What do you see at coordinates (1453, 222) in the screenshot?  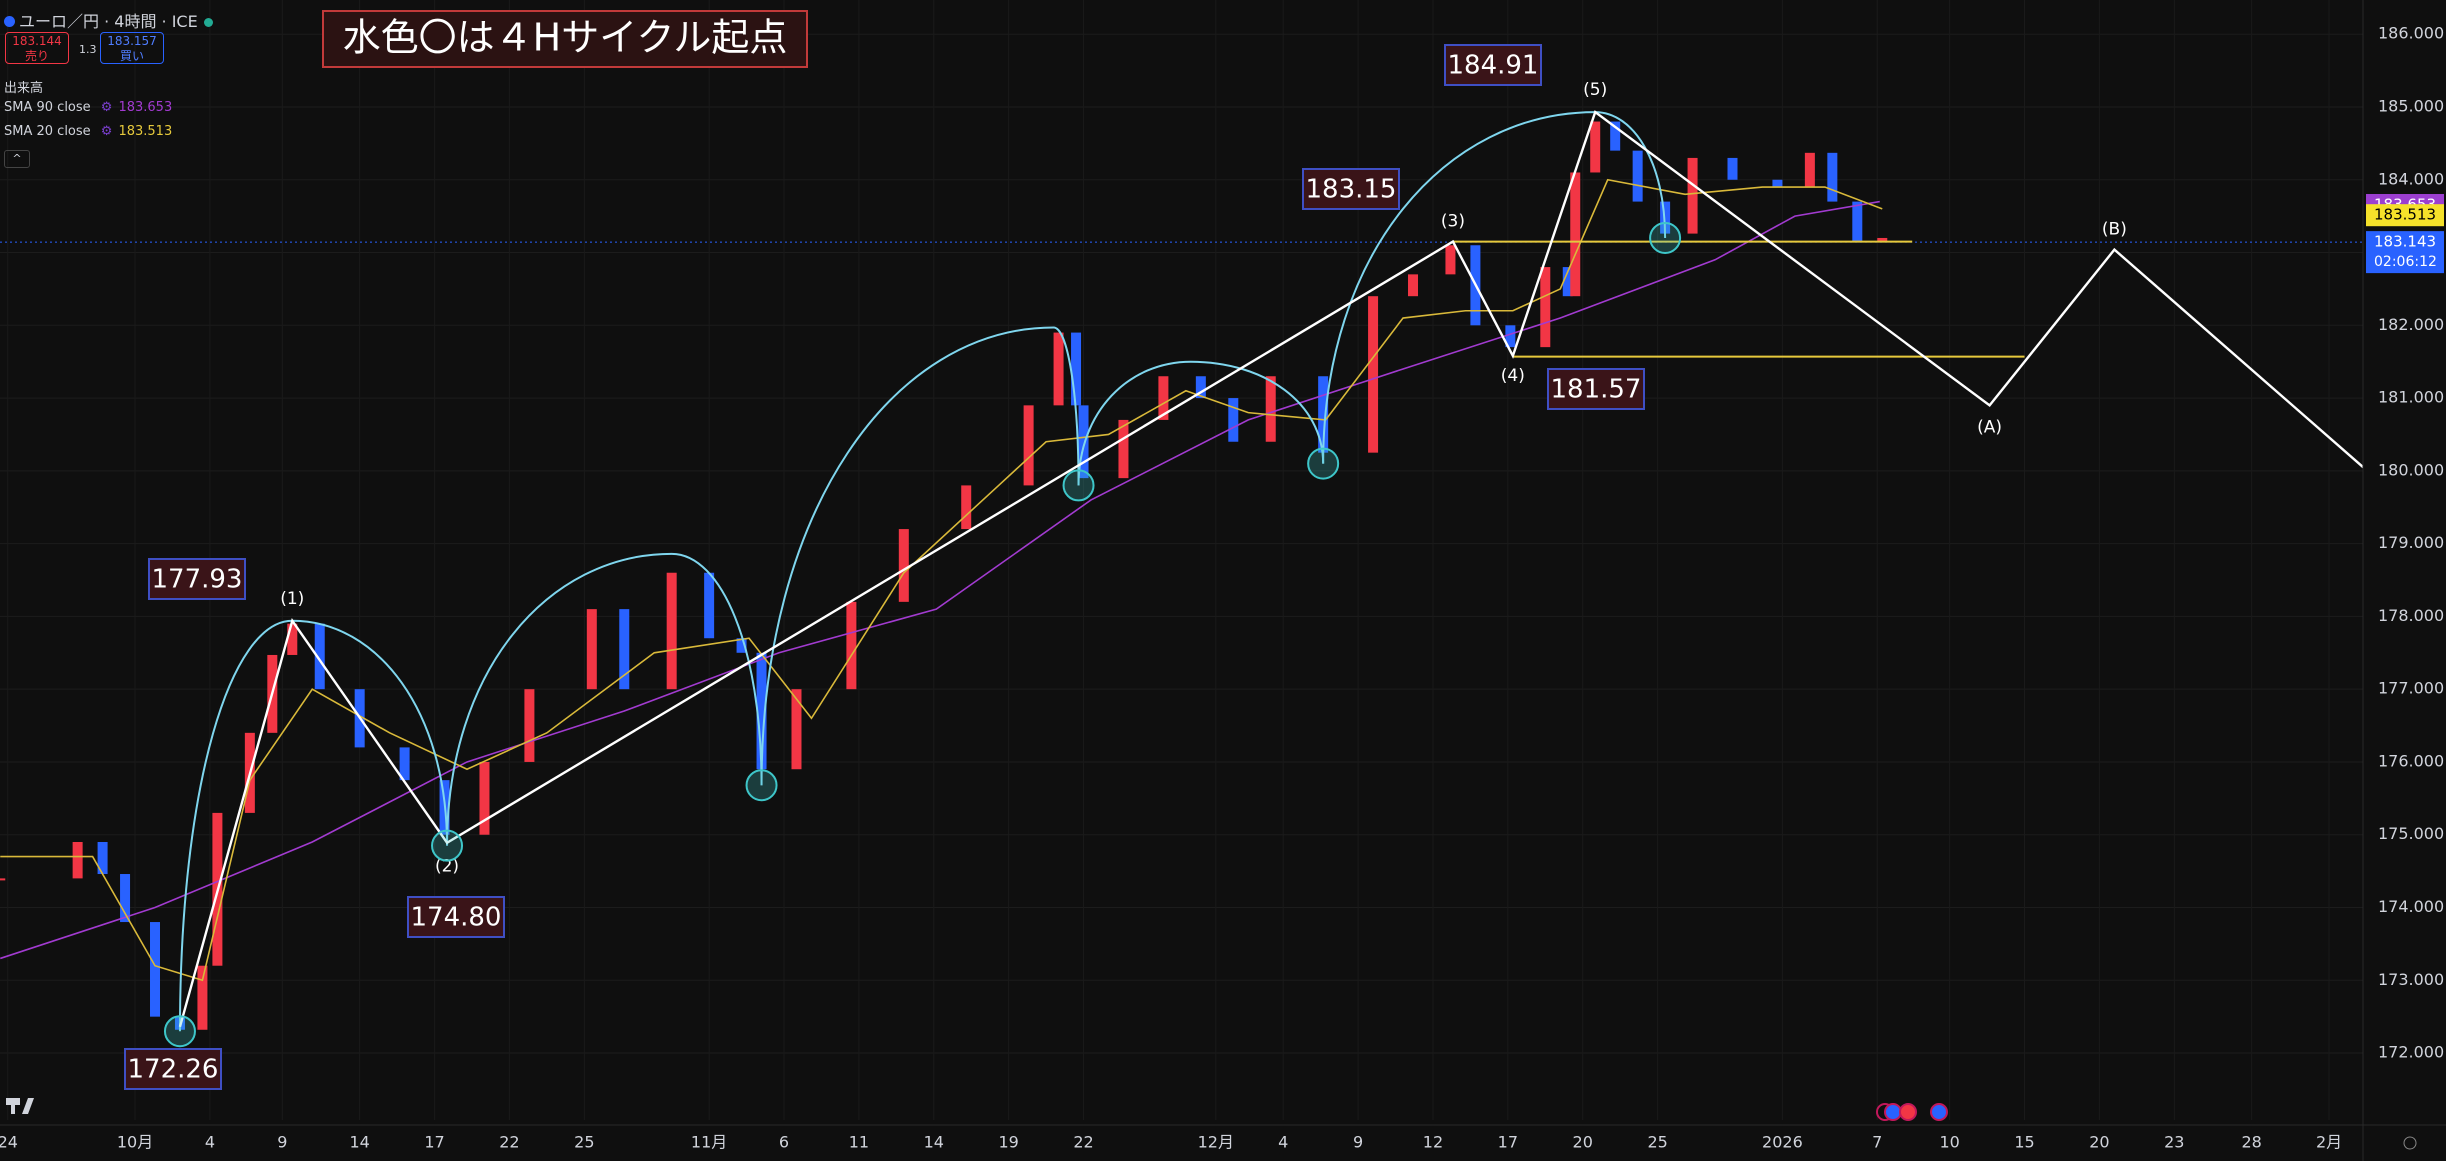 I see `wave-label: (3)` at bounding box center [1453, 222].